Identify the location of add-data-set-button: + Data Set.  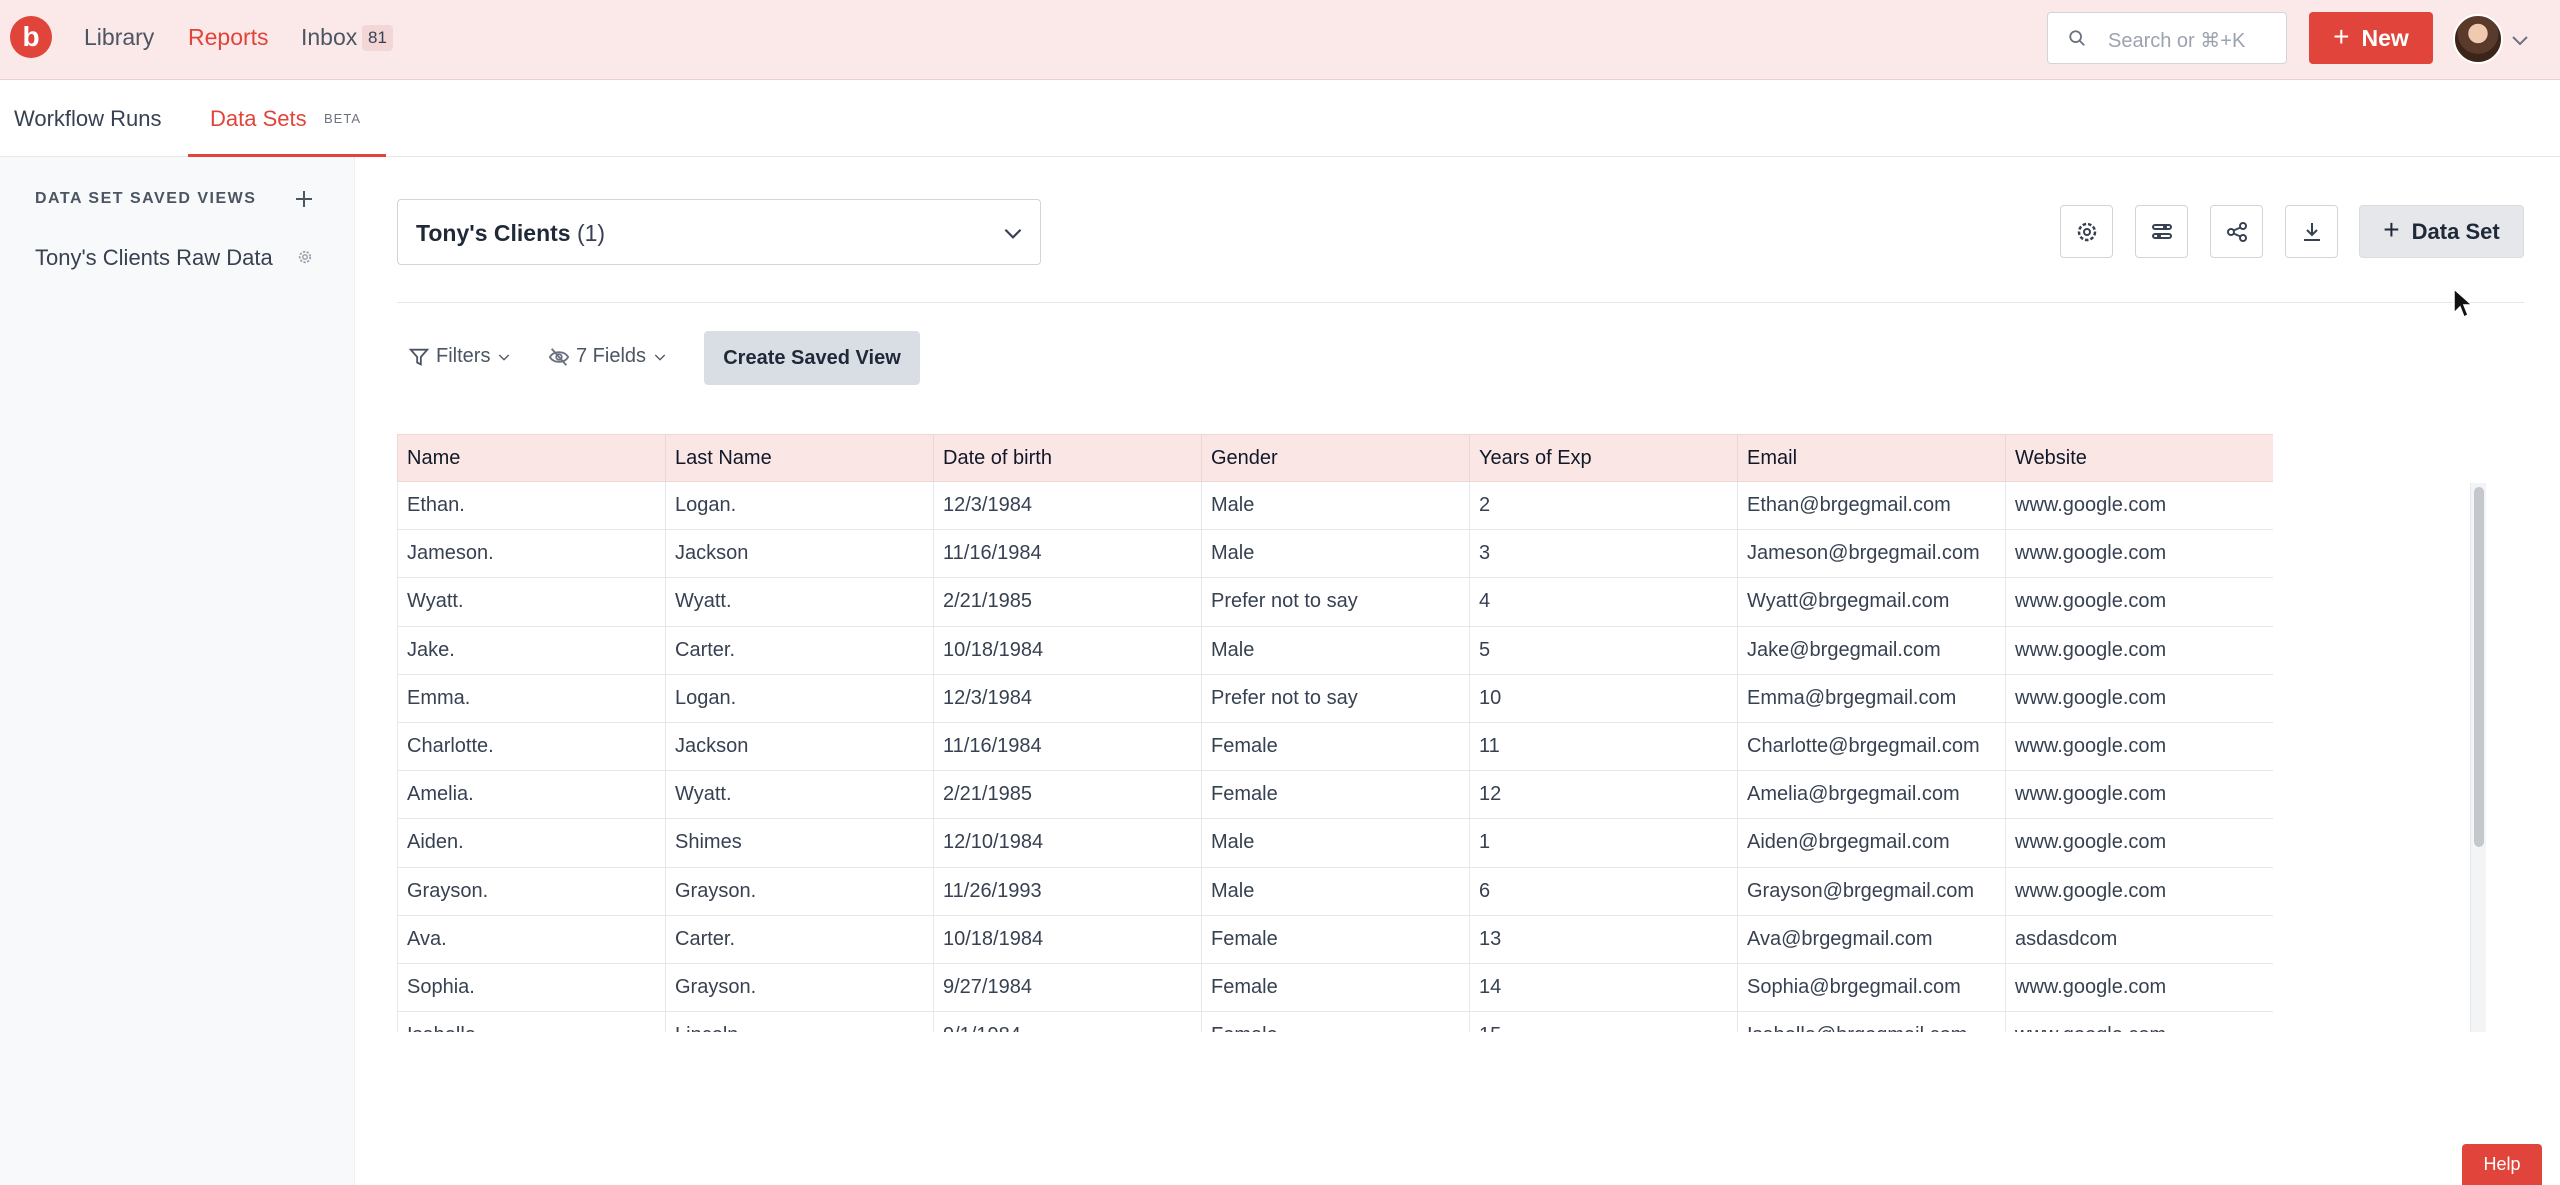
(2441, 231).